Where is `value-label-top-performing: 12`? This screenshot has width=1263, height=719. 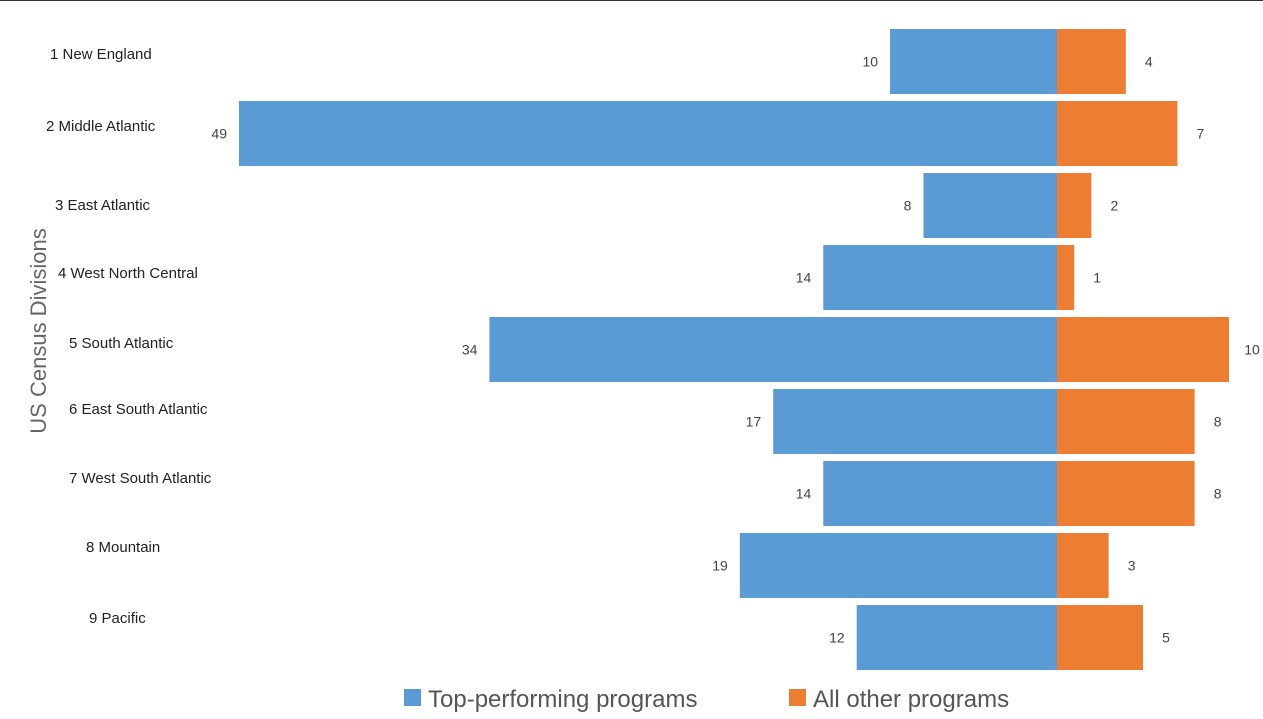 value-label-top-performing: 12 is located at coordinates (837, 638).